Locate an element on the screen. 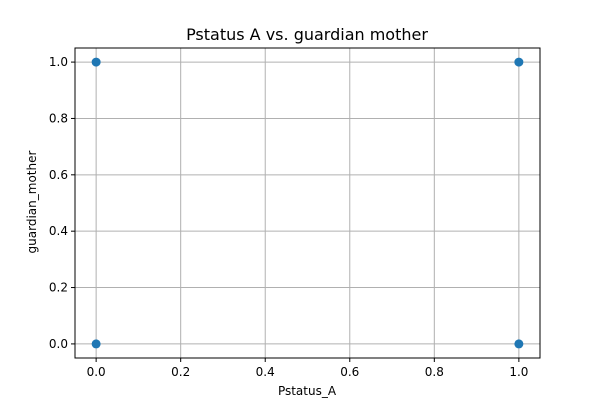  y-tick-label: 0.6 is located at coordinates (58, 175).